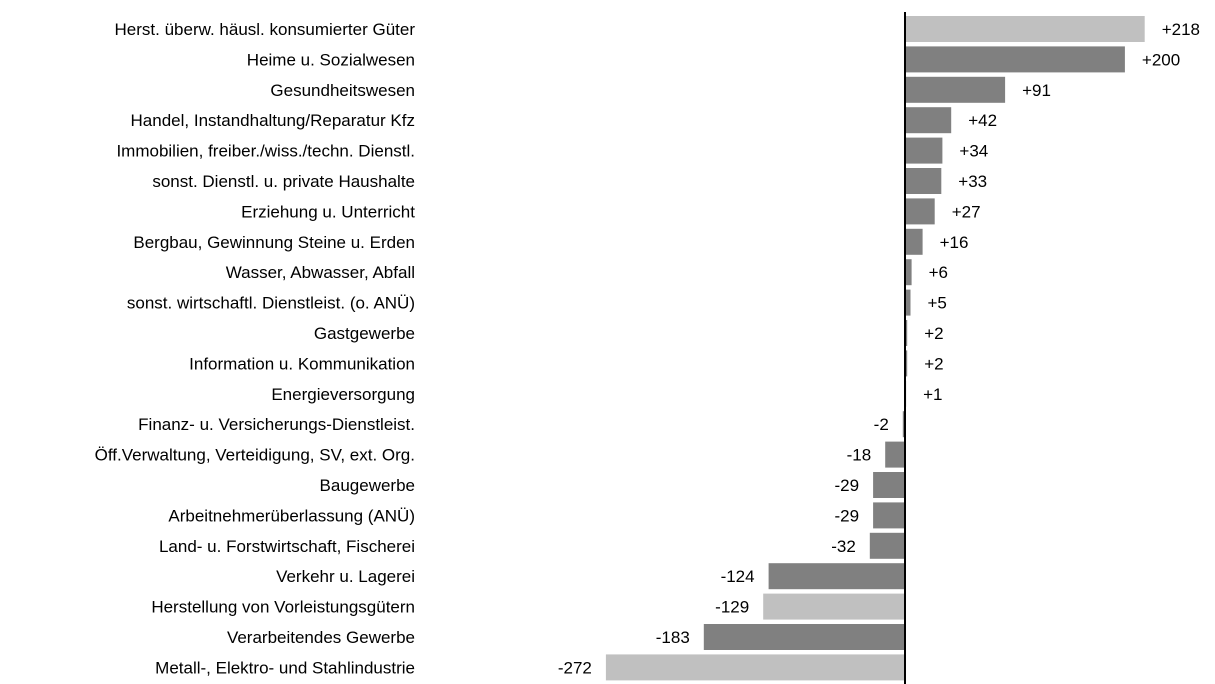 The width and height of the screenshot is (1215, 684). I want to click on bar-land-u-forstwirtschaft-fischerei, so click(887, 545).